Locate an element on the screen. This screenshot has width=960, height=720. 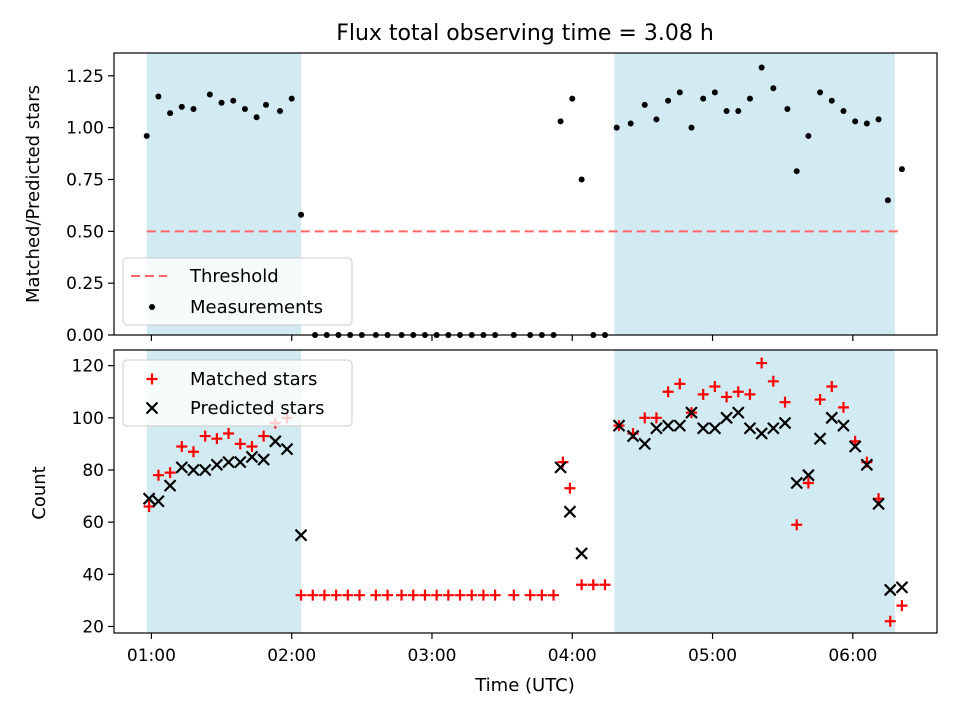
legend-measurements-label: Measurements is located at coordinates (256, 307).